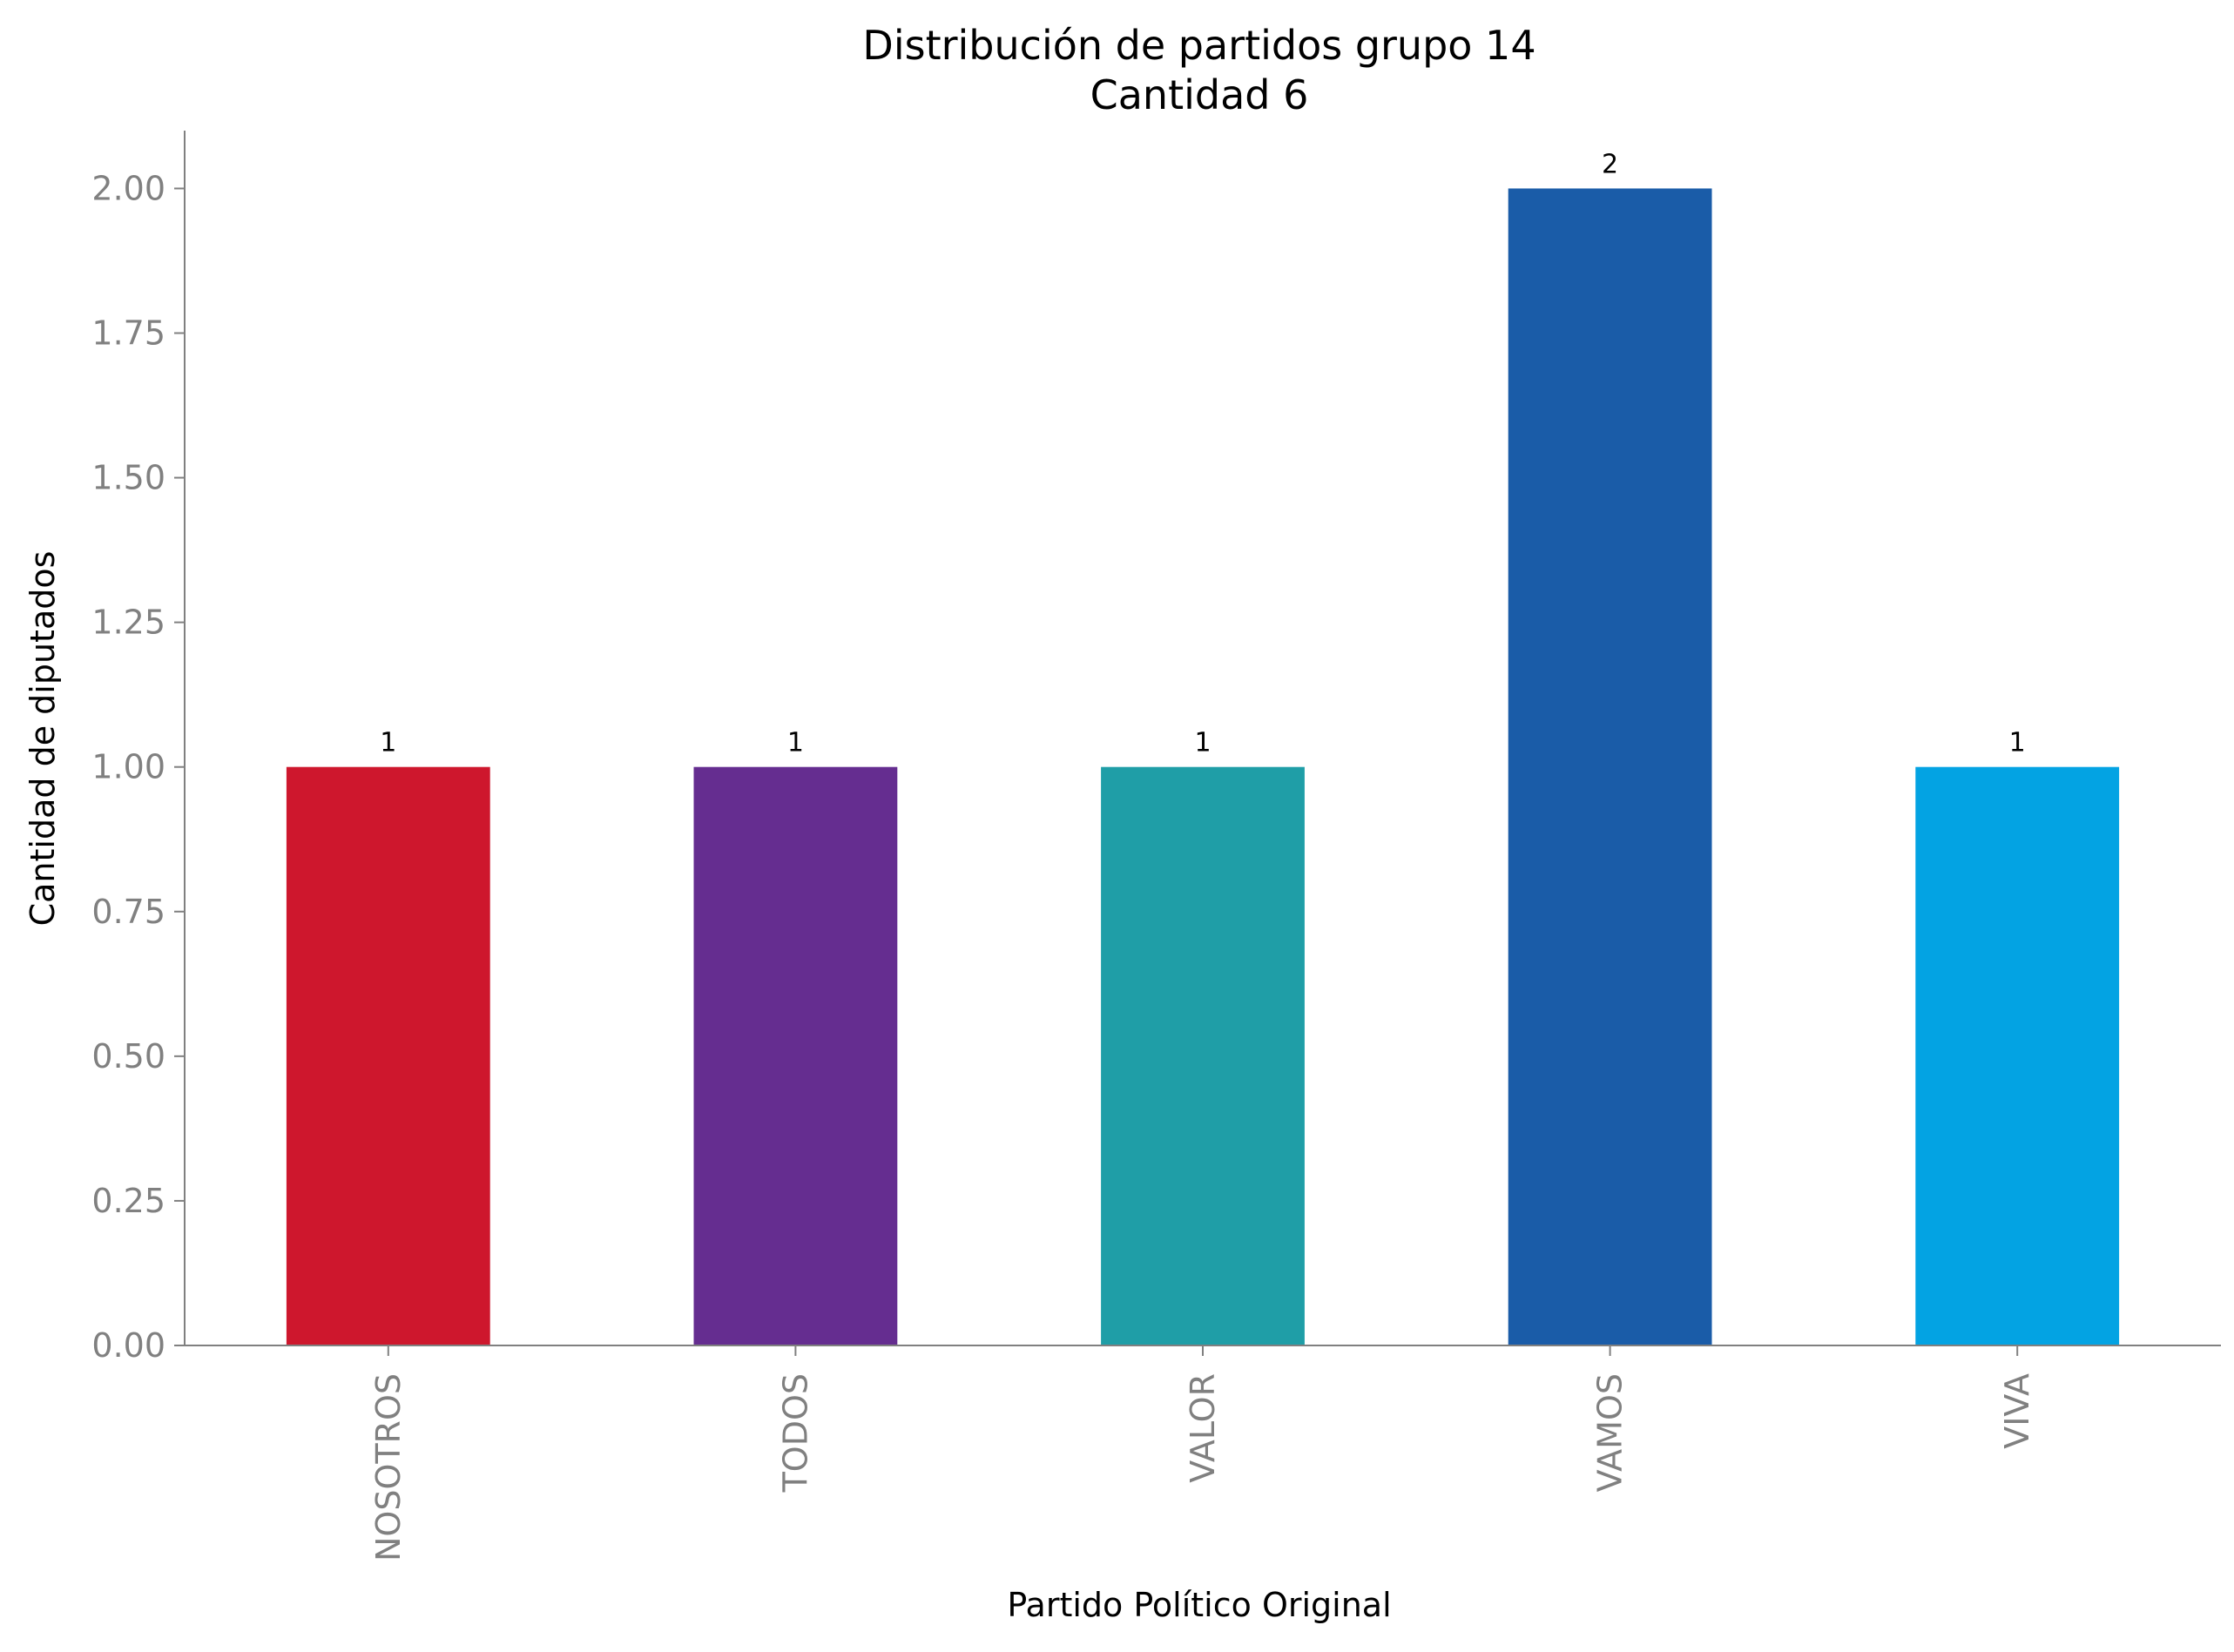 The image size is (2234, 1652). Describe the element at coordinates (128, 333) in the screenshot. I see `y-tick-label: 1.75` at that location.